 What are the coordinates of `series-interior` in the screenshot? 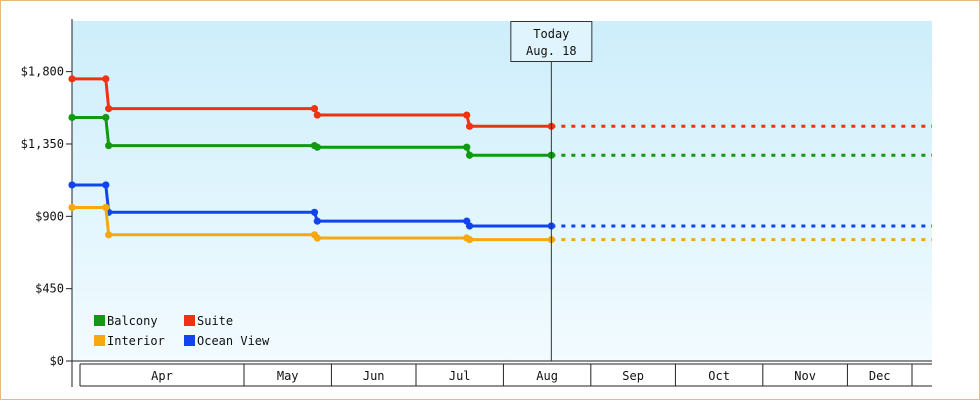 It's located at (500, 223).